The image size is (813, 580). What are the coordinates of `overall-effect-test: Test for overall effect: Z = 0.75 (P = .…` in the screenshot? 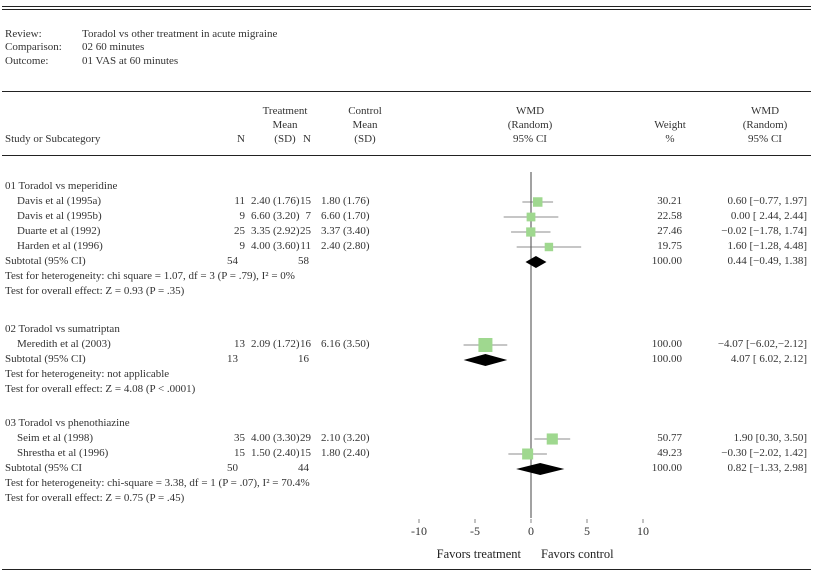 It's located at (95, 498).